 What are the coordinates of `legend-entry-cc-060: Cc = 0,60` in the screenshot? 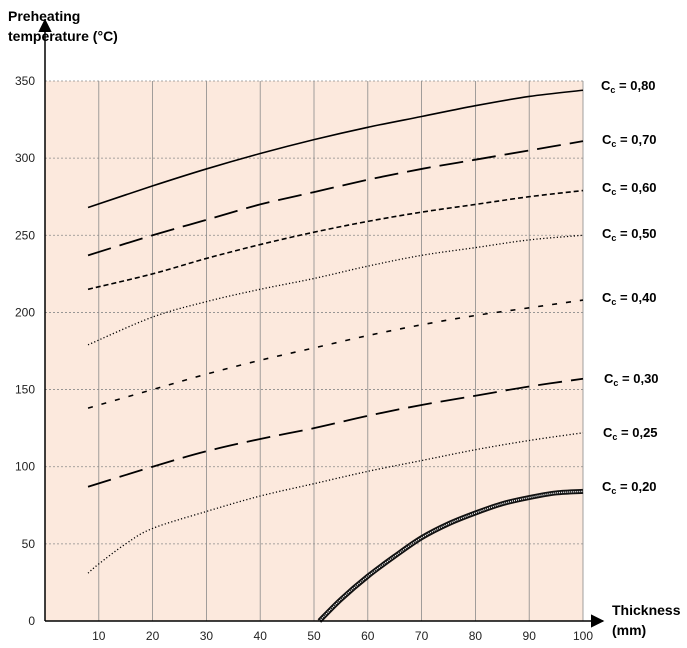 It's located at (629, 188).